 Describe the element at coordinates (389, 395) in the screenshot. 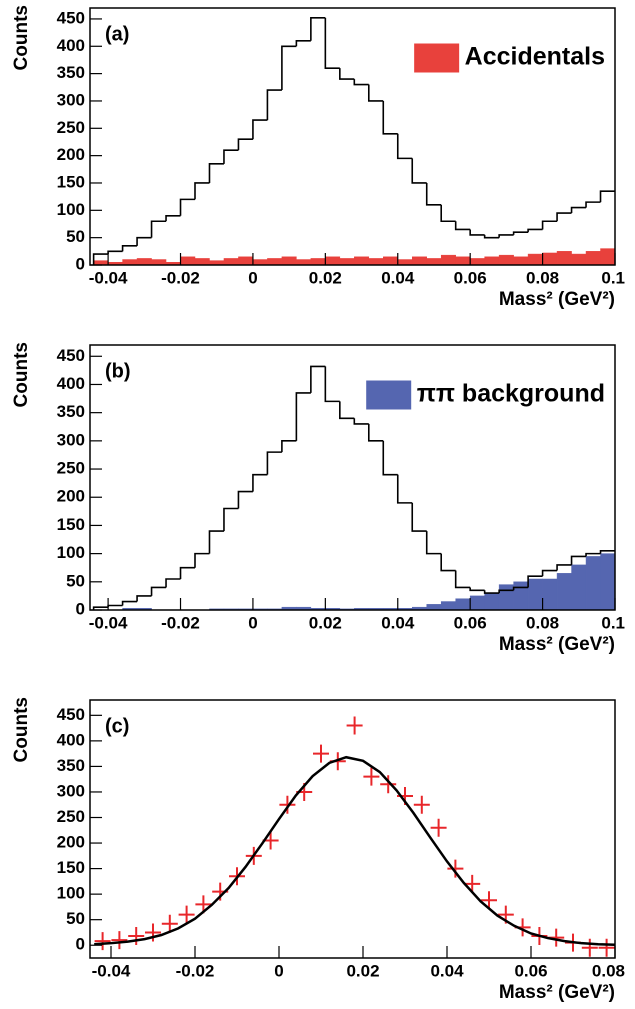

I see `legend-swatch` at that location.